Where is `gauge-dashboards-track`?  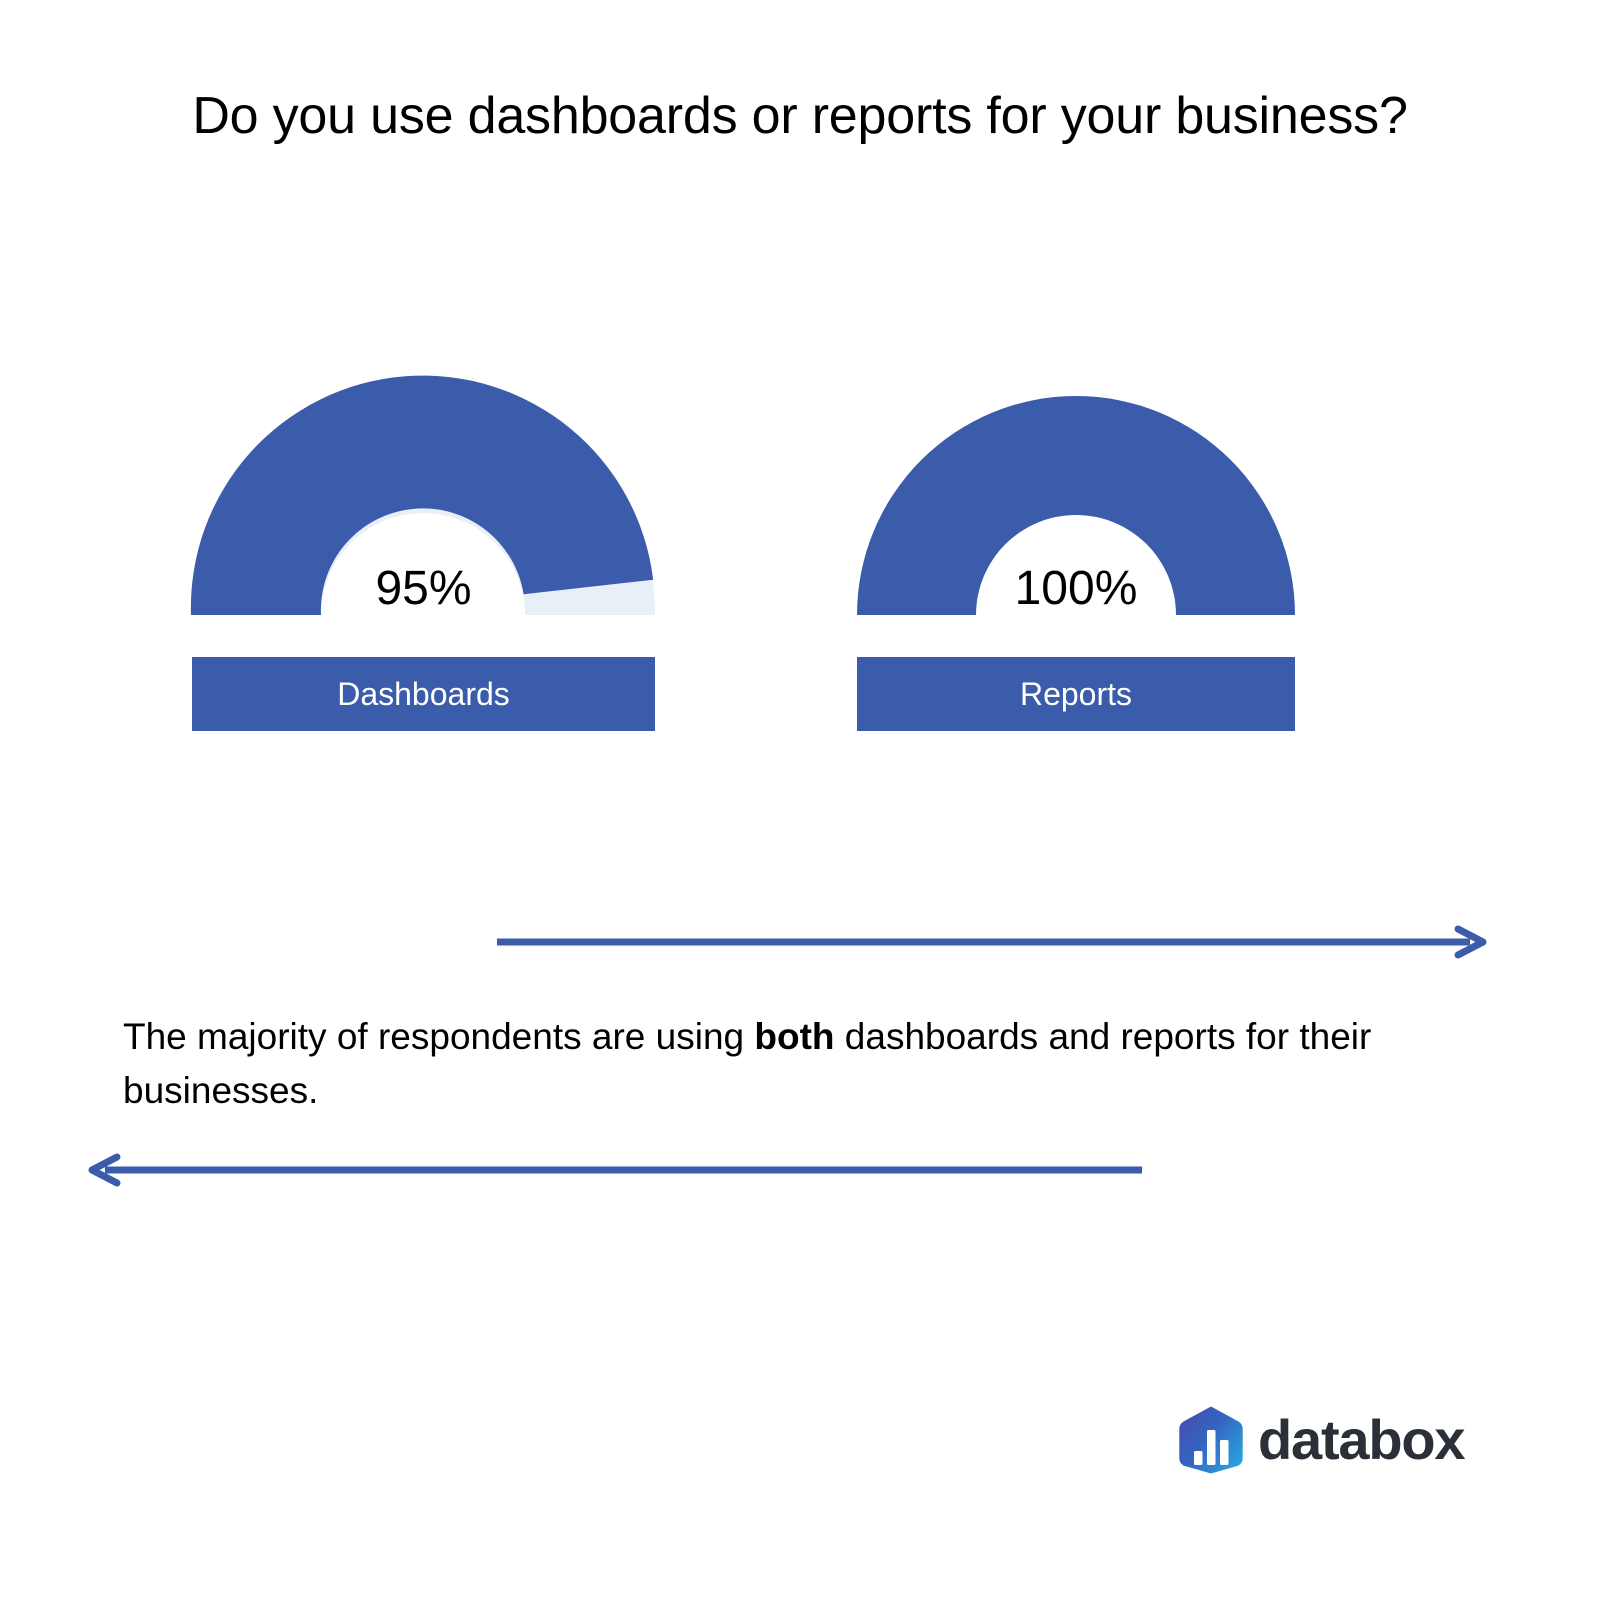 gauge-dashboards-track is located at coordinates (423, 499).